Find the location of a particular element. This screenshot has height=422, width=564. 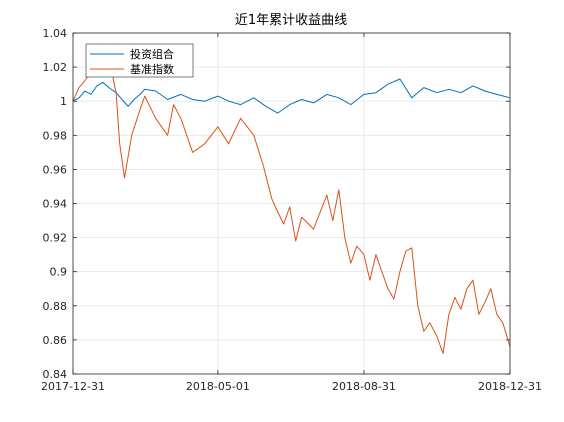

x-tick-label: 2017-12-31 is located at coordinates (73, 386).